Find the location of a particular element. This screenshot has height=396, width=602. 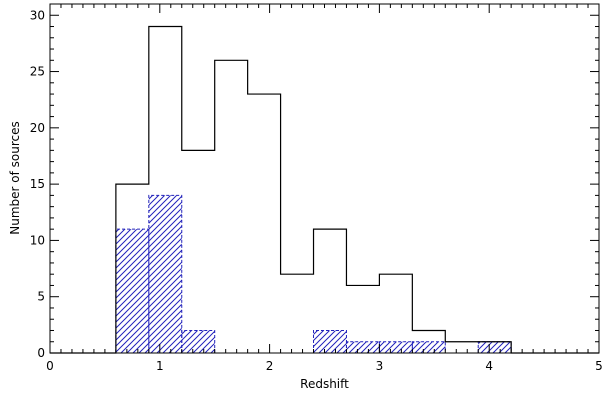

x-axis-title: Redshift is located at coordinates (324, 384).